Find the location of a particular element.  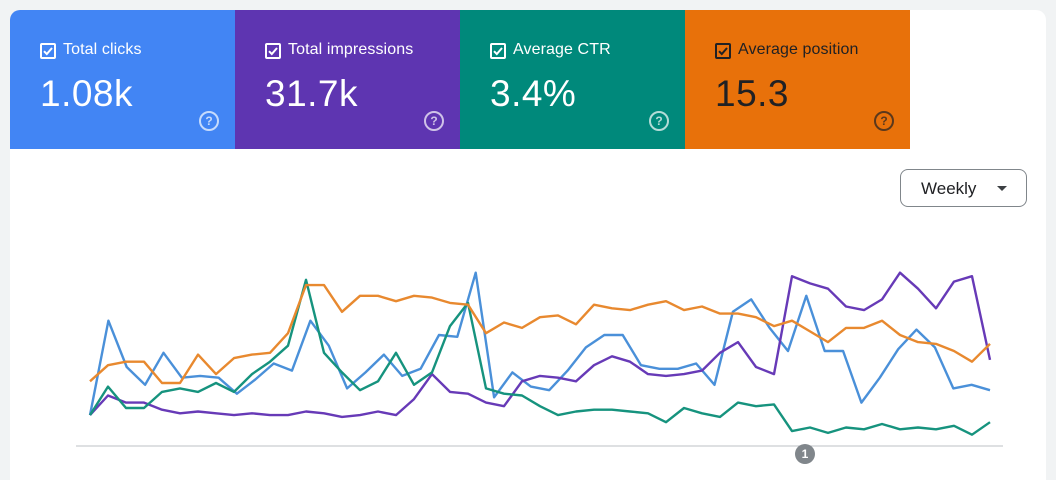

card-label: Average CTR is located at coordinates (562, 49).